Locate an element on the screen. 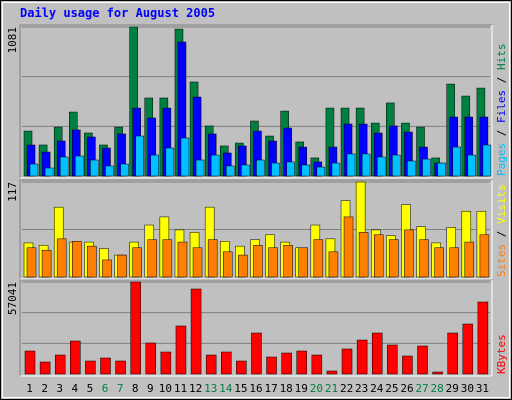 This screenshot has width=512, height=400. legend: Sites / Visits is located at coordinates (501, 230).